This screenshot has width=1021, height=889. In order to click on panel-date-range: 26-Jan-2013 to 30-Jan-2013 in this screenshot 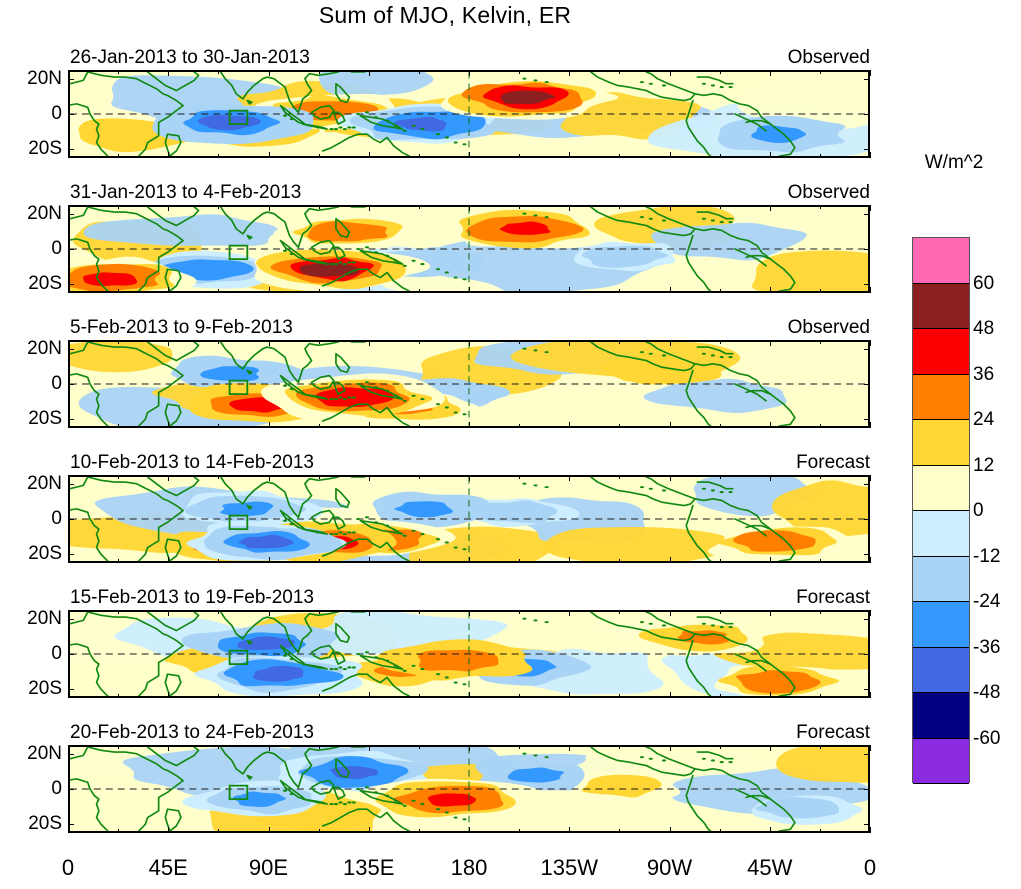, I will do `click(190, 57)`.